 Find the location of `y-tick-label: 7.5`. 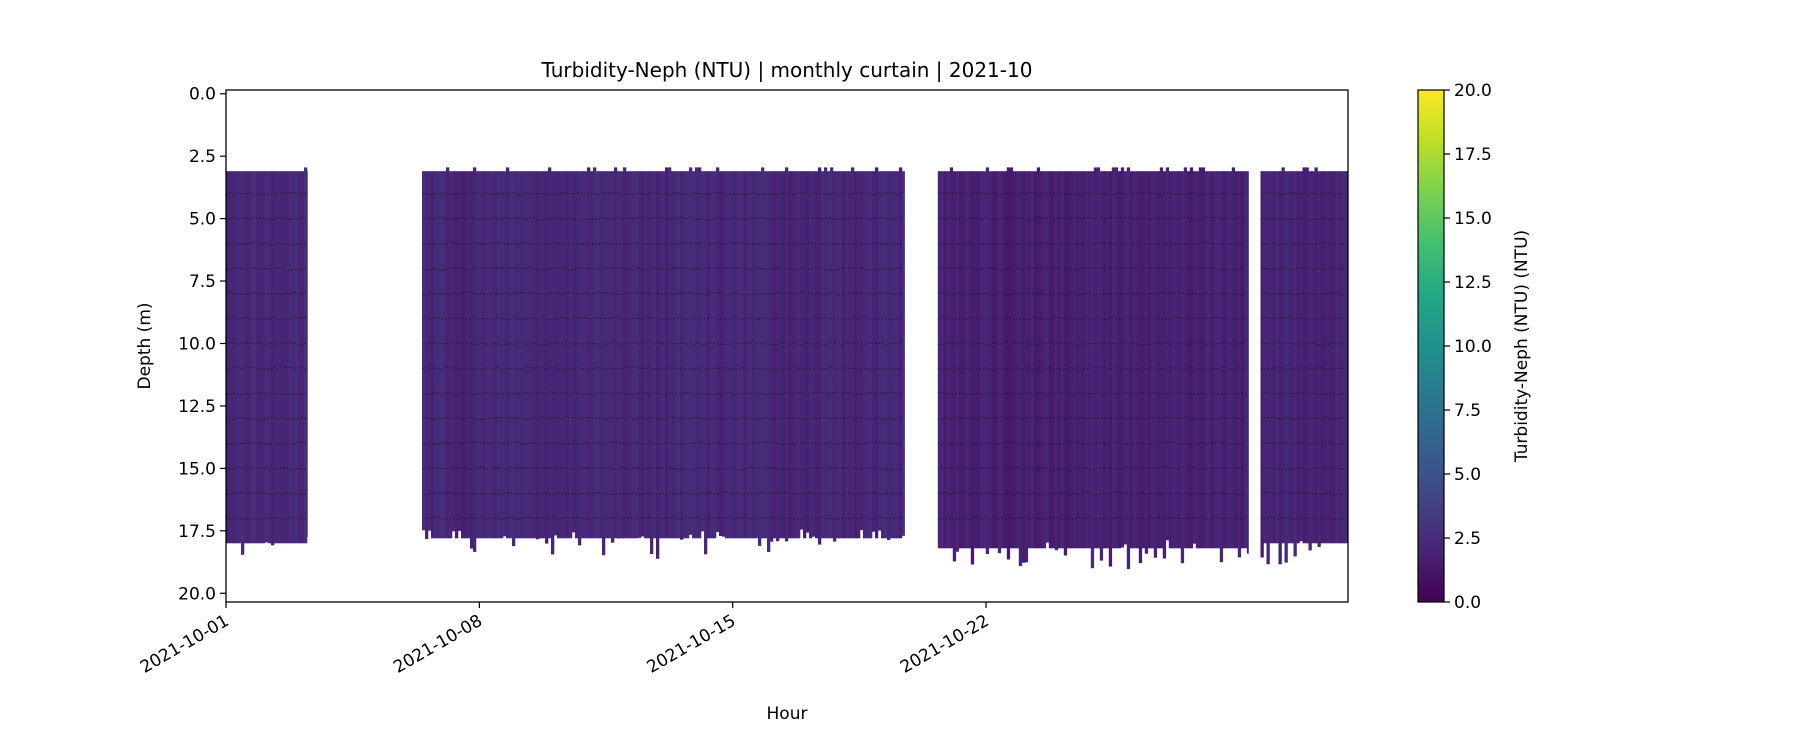

y-tick-label: 7.5 is located at coordinates (202, 282).